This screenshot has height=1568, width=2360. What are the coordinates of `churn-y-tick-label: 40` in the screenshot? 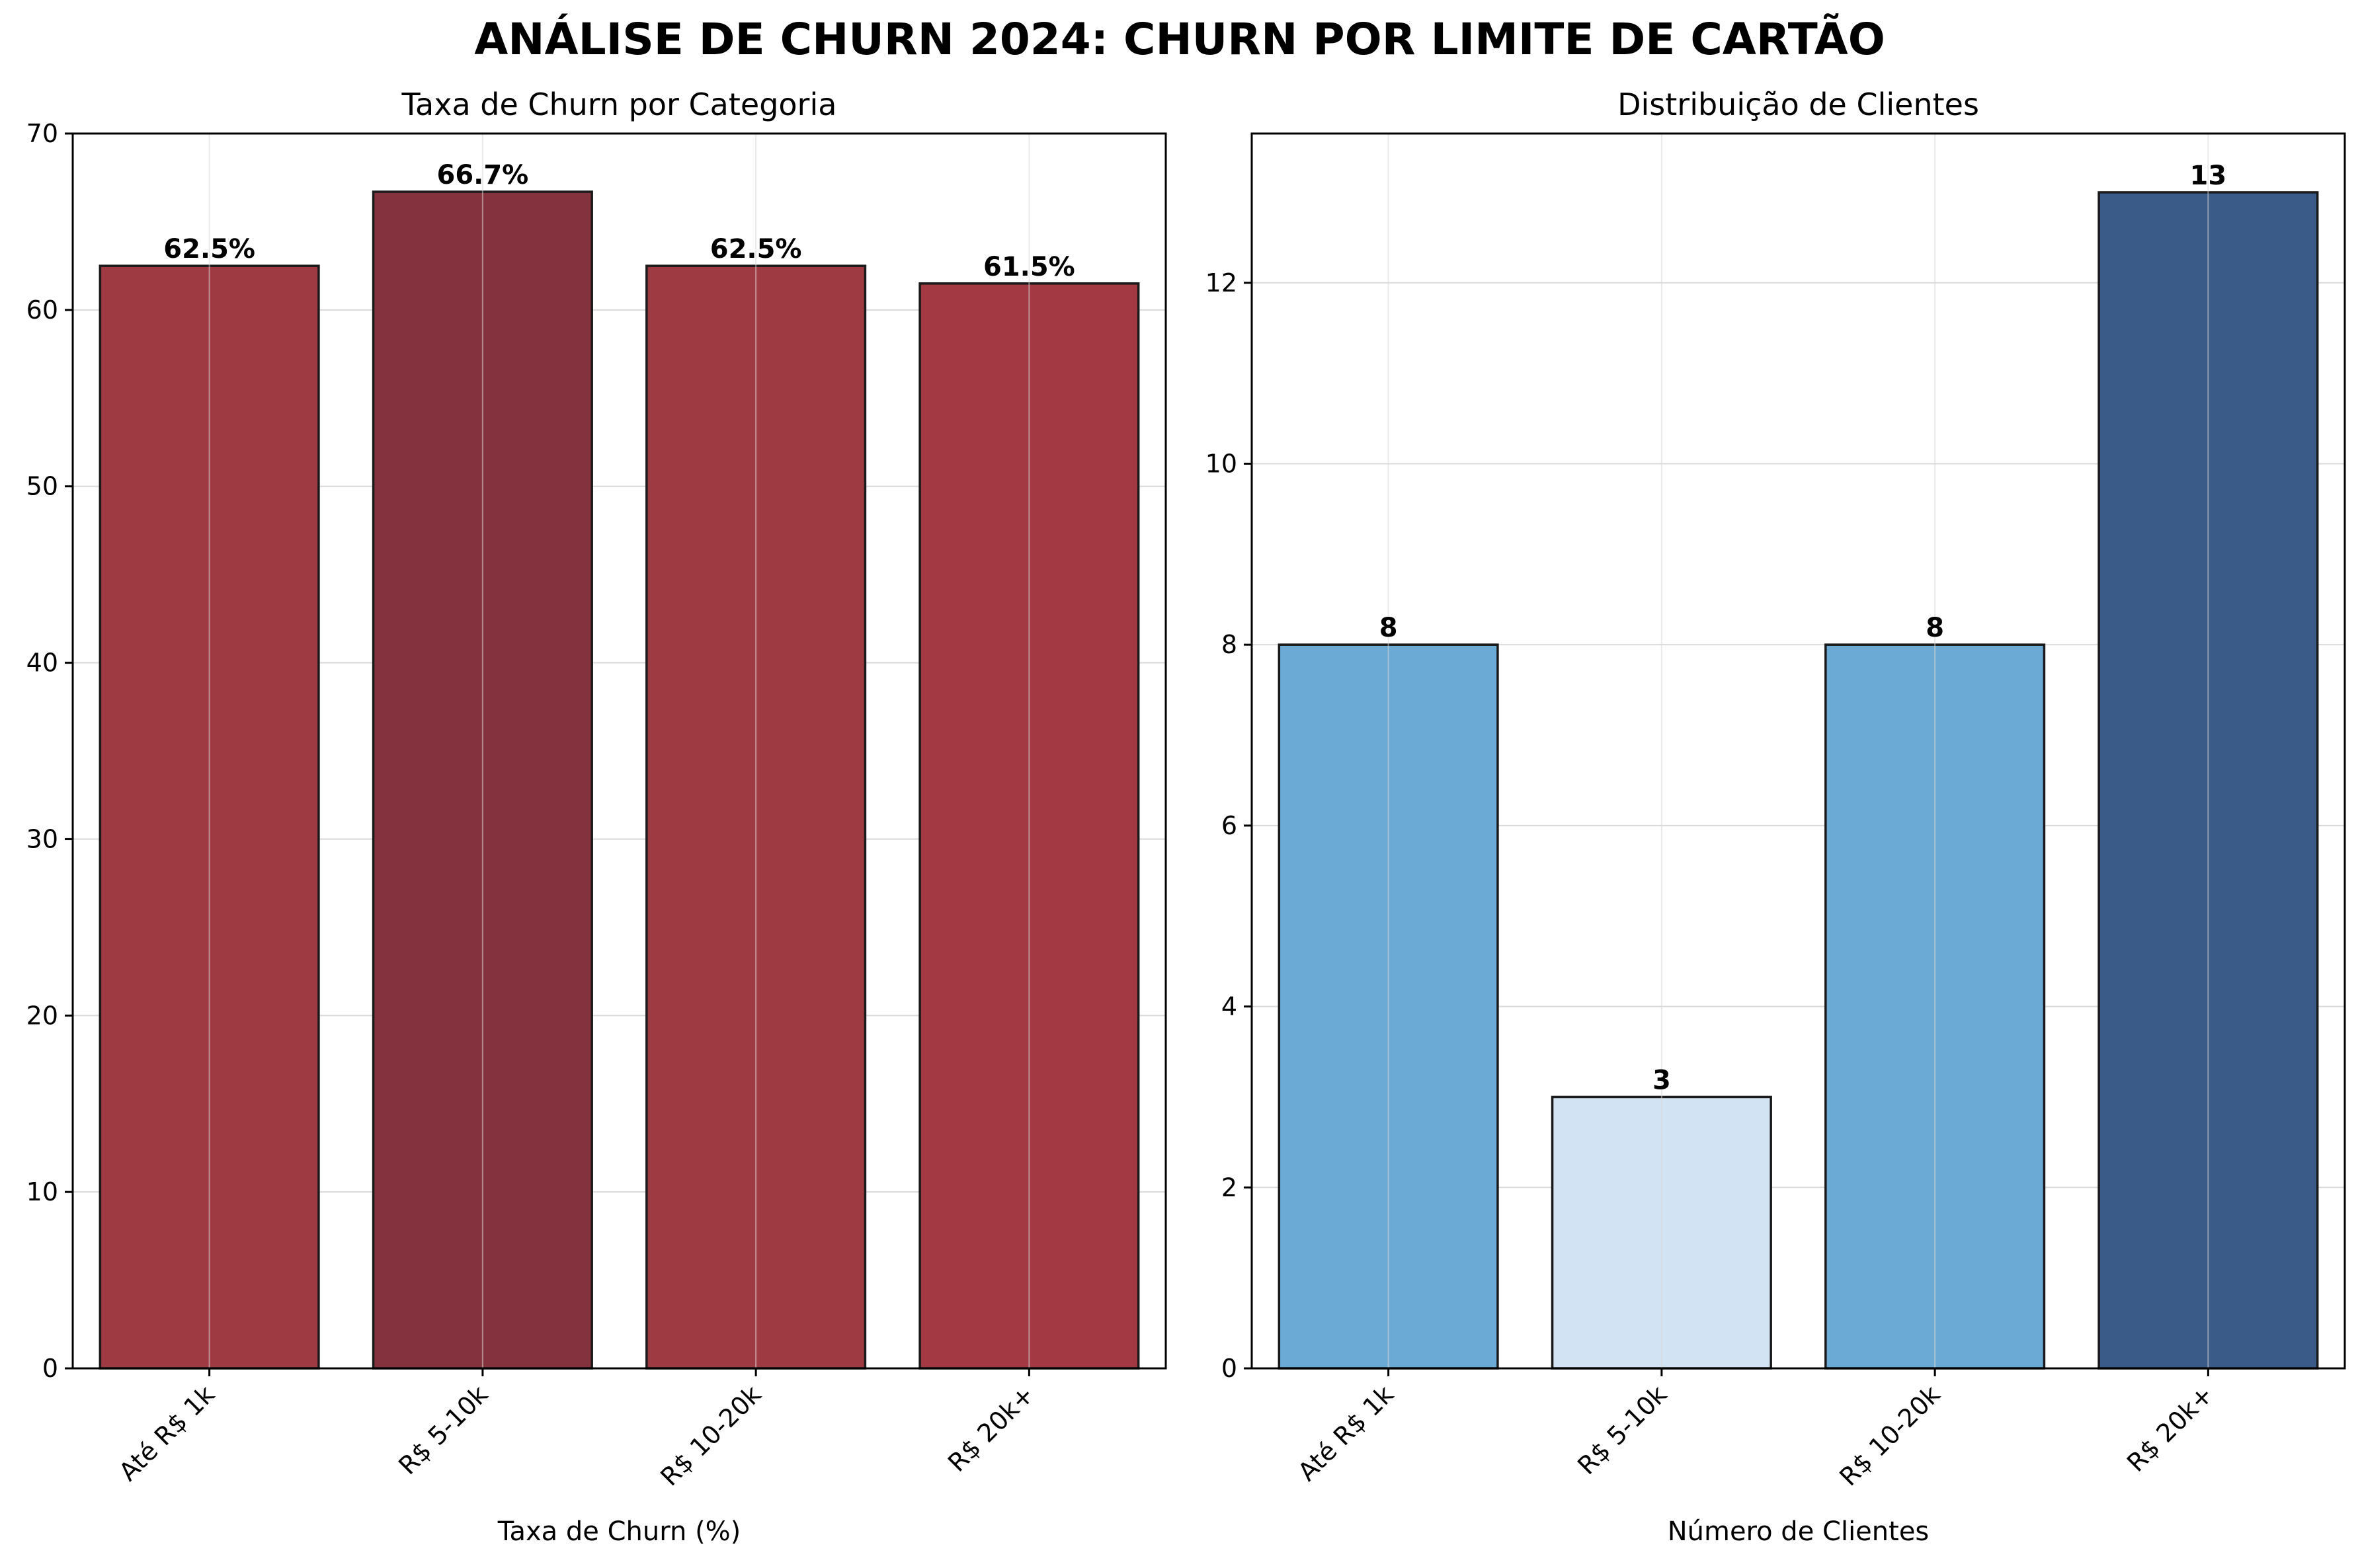 It's located at (42, 663).